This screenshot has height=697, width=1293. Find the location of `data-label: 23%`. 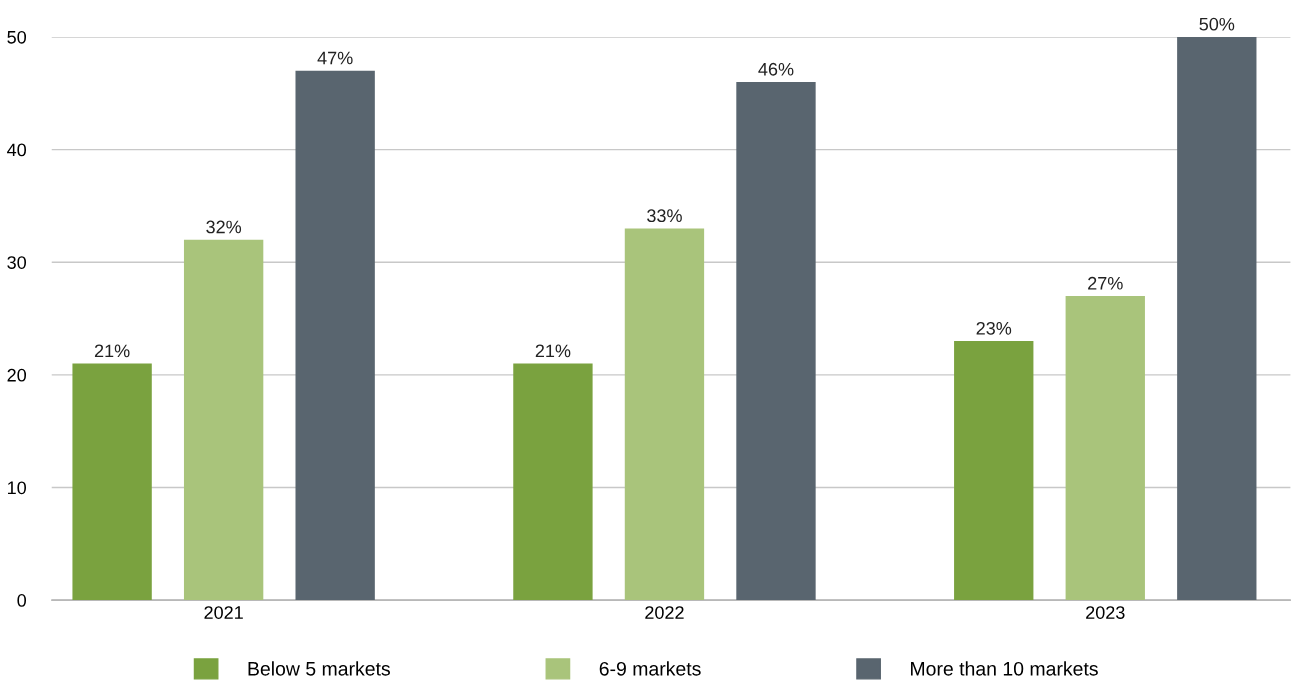

data-label: 23% is located at coordinates (994, 328).